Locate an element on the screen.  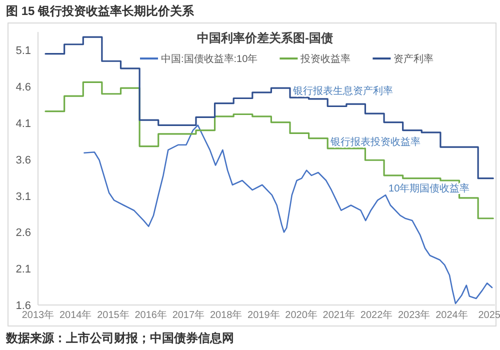
legend-label: 投资收益率 is located at coordinates (325, 59).